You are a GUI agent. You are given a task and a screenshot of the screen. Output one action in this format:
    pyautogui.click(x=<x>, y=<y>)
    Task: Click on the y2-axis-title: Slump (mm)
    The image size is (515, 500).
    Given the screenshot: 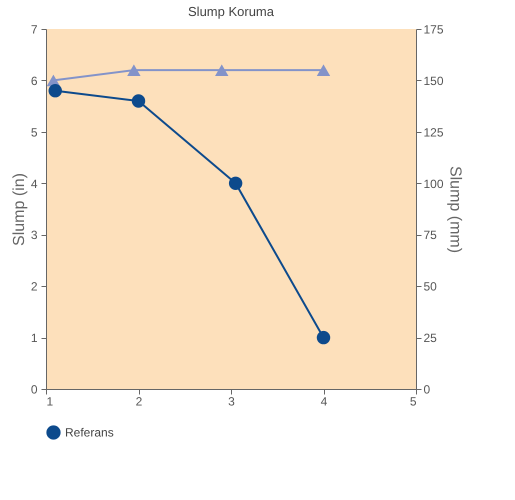 What is the action you would take?
    pyautogui.click(x=455, y=210)
    